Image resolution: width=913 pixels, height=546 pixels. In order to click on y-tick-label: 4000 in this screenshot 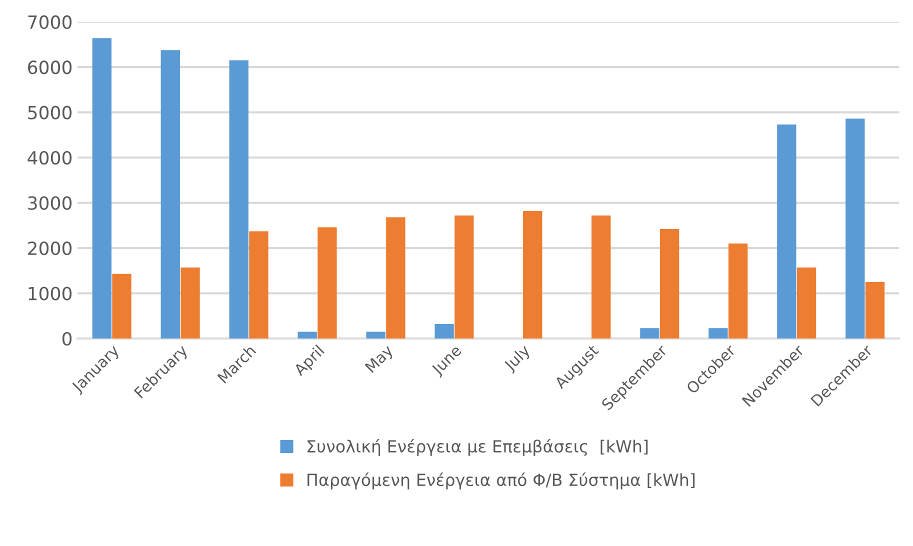, I will do `click(50, 158)`.